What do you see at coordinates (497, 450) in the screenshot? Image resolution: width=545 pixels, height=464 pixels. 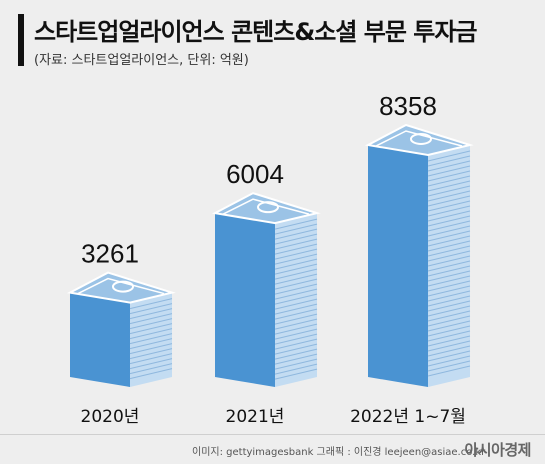 I see `brand-logo: 아시아경제` at bounding box center [497, 450].